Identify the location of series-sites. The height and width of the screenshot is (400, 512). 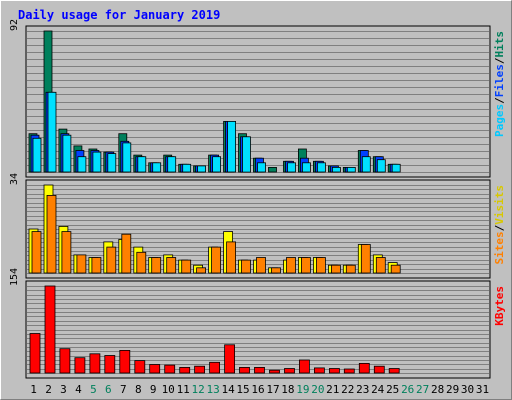
(216, 234).